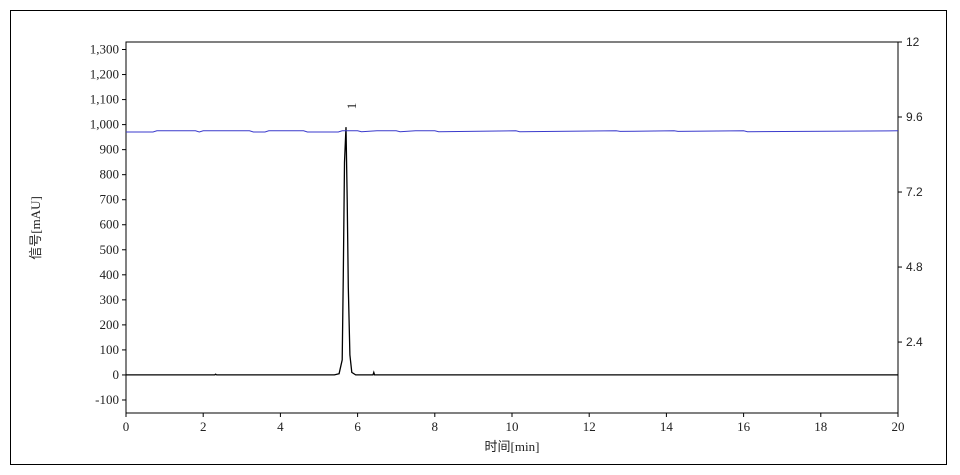 The height and width of the screenshot is (475, 960). I want to click on peak-label: 1, so click(351, 106).